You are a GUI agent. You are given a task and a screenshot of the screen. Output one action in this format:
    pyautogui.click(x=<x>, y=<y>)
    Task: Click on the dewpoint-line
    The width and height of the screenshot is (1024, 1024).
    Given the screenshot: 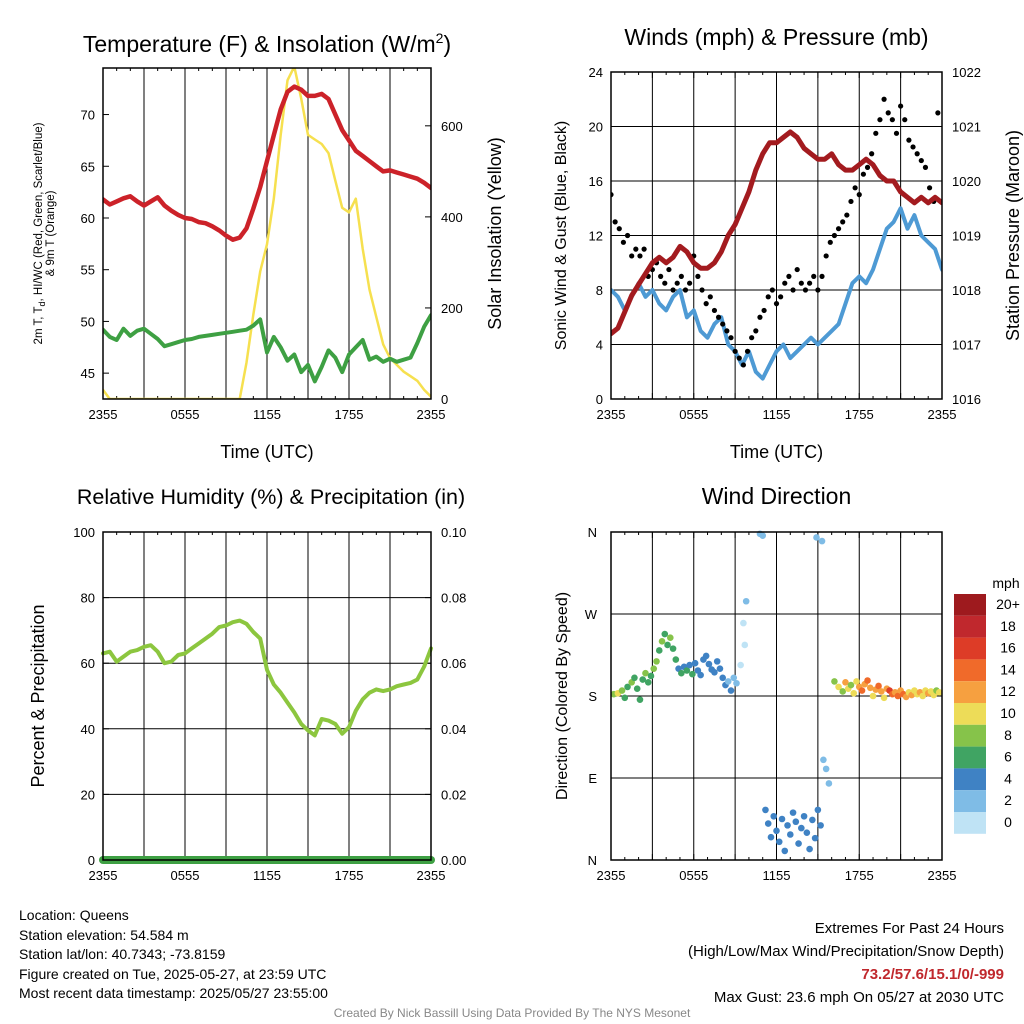 What is the action you would take?
    pyautogui.click(x=267, y=348)
    